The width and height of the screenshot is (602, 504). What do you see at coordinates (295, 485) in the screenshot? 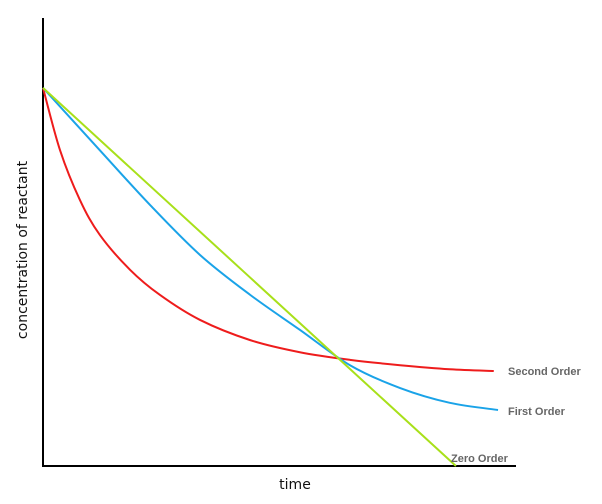
I see `x-axis-label: time` at bounding box center [295, 485].